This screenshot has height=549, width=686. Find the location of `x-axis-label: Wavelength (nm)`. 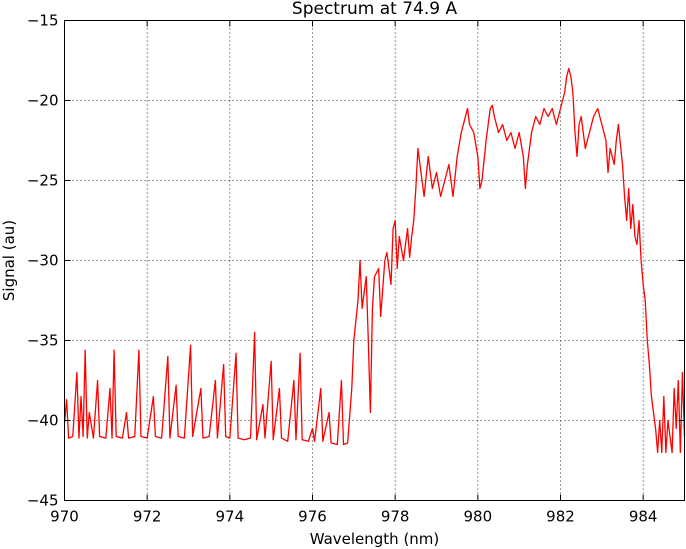

x-axis-label: Wavelength (nm) is located at coordinates (375, 539).